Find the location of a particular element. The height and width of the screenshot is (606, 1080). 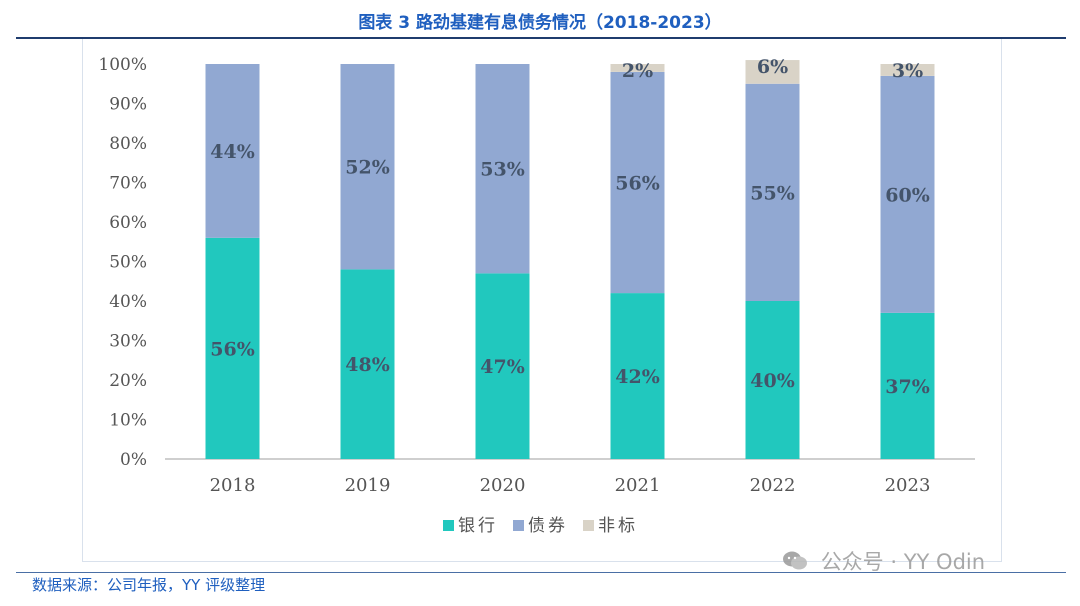

bar-segment-2021-非标 is located at coordinates (637, 68).